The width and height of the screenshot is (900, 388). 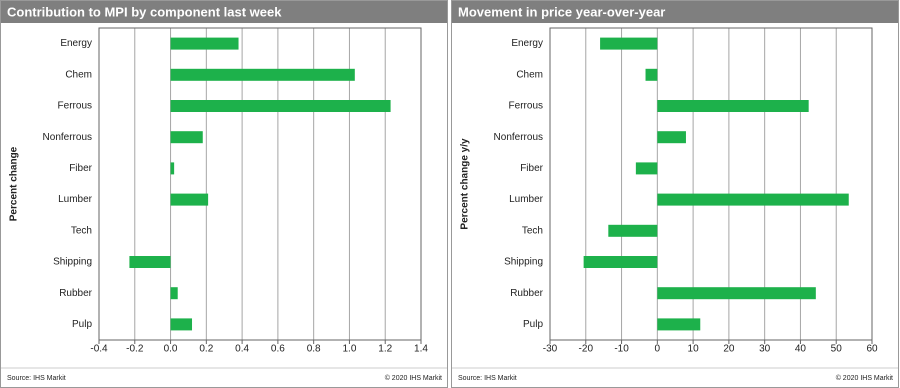 I want to click on x-tick-label: 40, so click(x=801, y=349).